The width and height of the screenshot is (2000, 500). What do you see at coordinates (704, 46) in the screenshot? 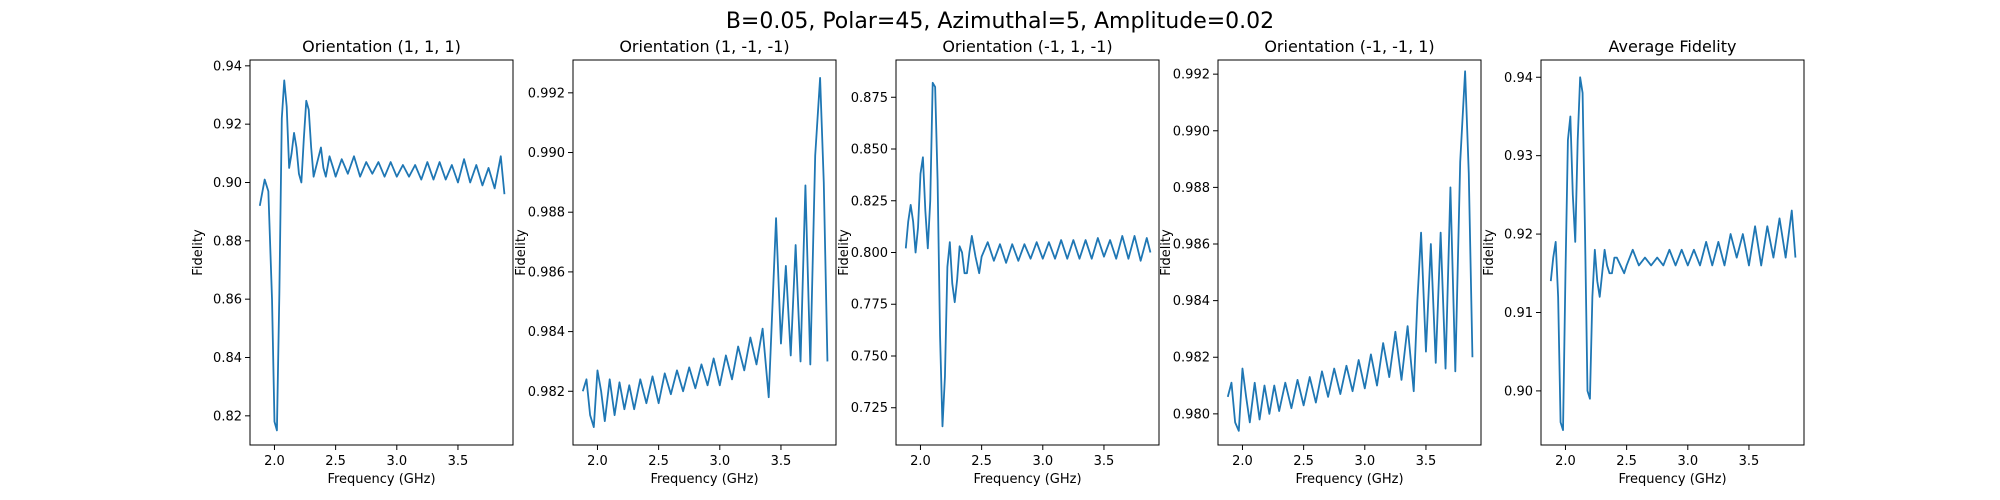
I see `subplot-title: Orientation (1, -1, -1)` at bounding box center [704, 46].